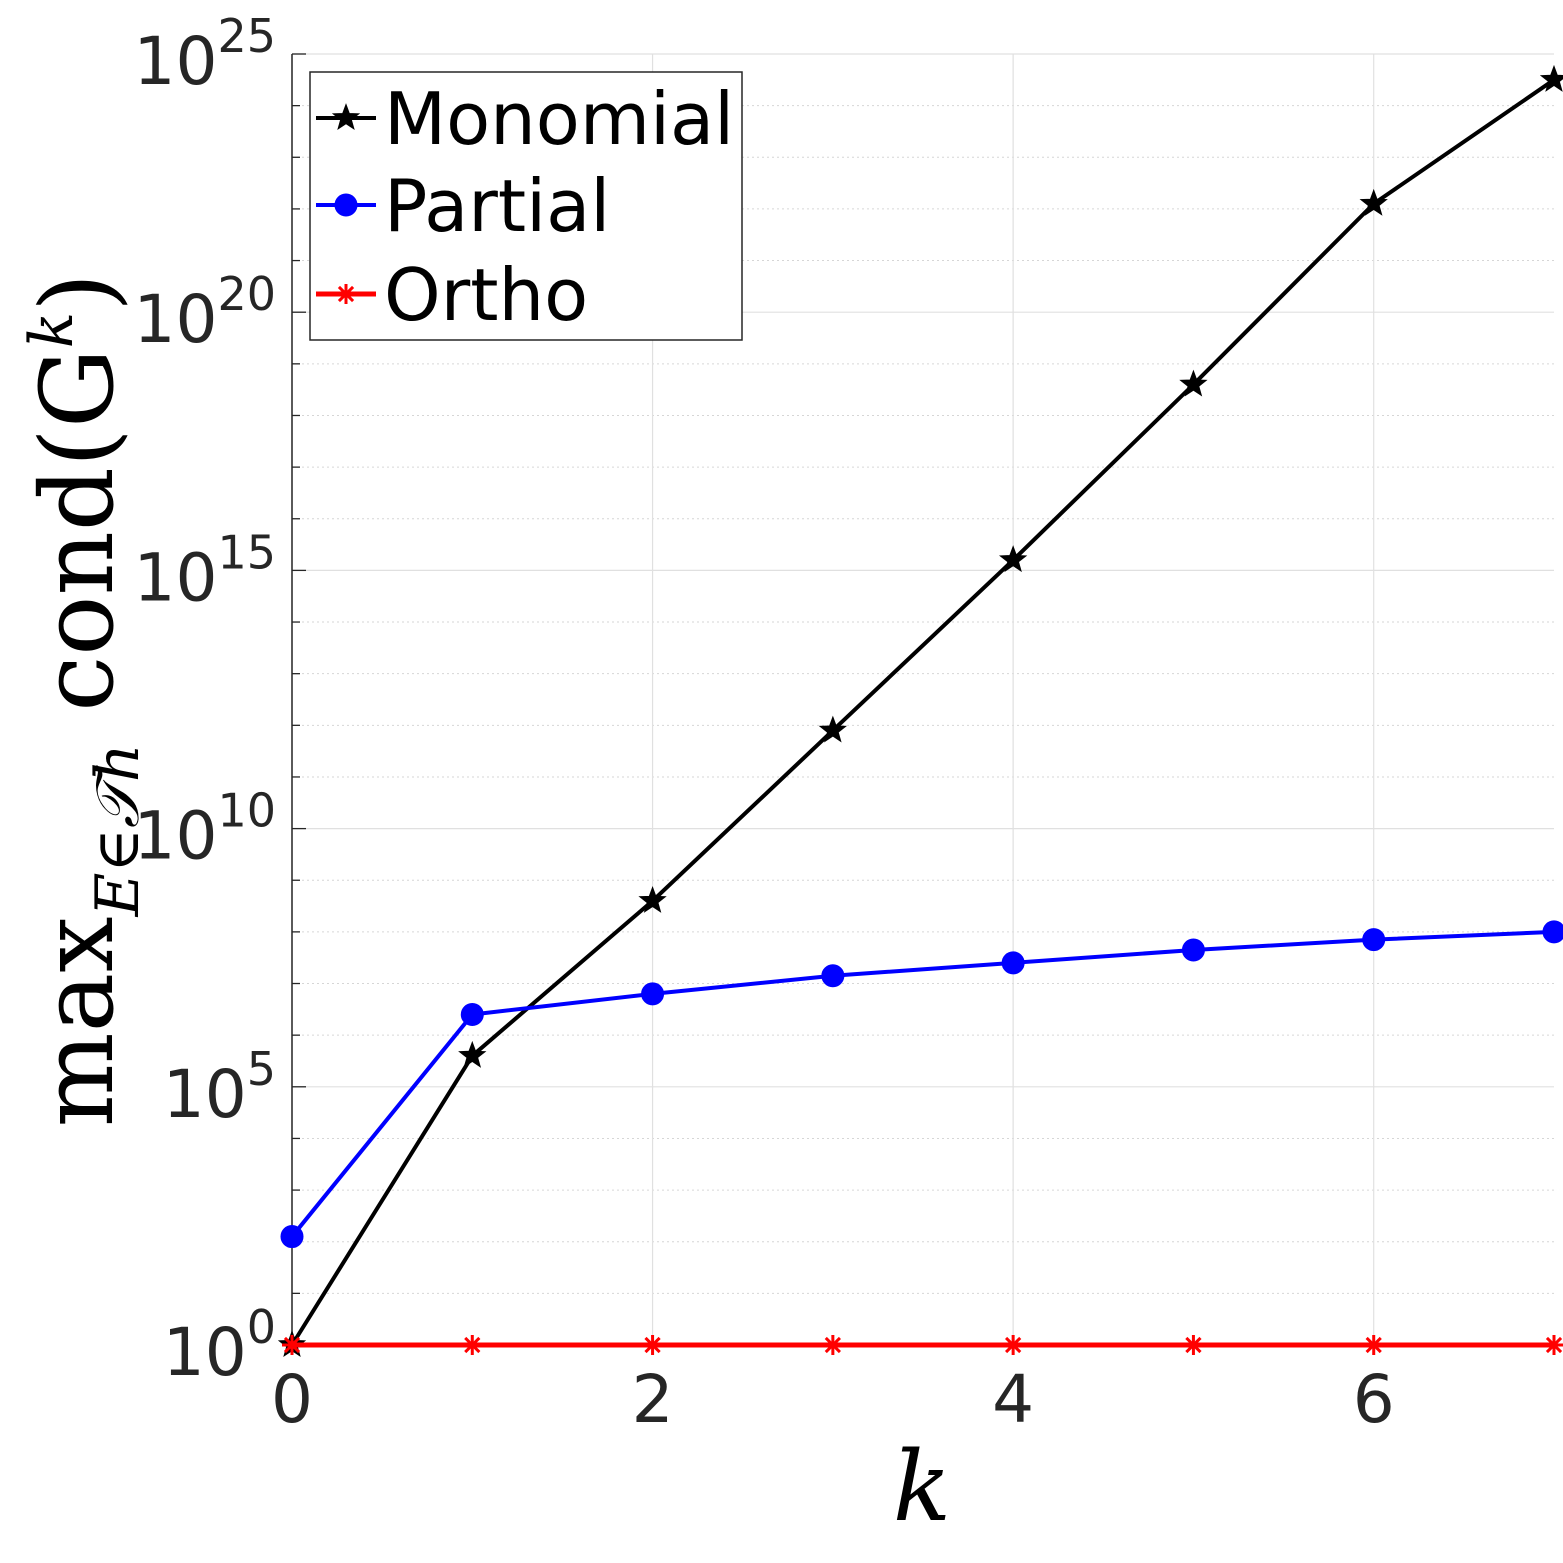  What do you see at coordinates (922, 1345) in the screenshot?
I see `series-ortho` at bounding box center [922, 1345].